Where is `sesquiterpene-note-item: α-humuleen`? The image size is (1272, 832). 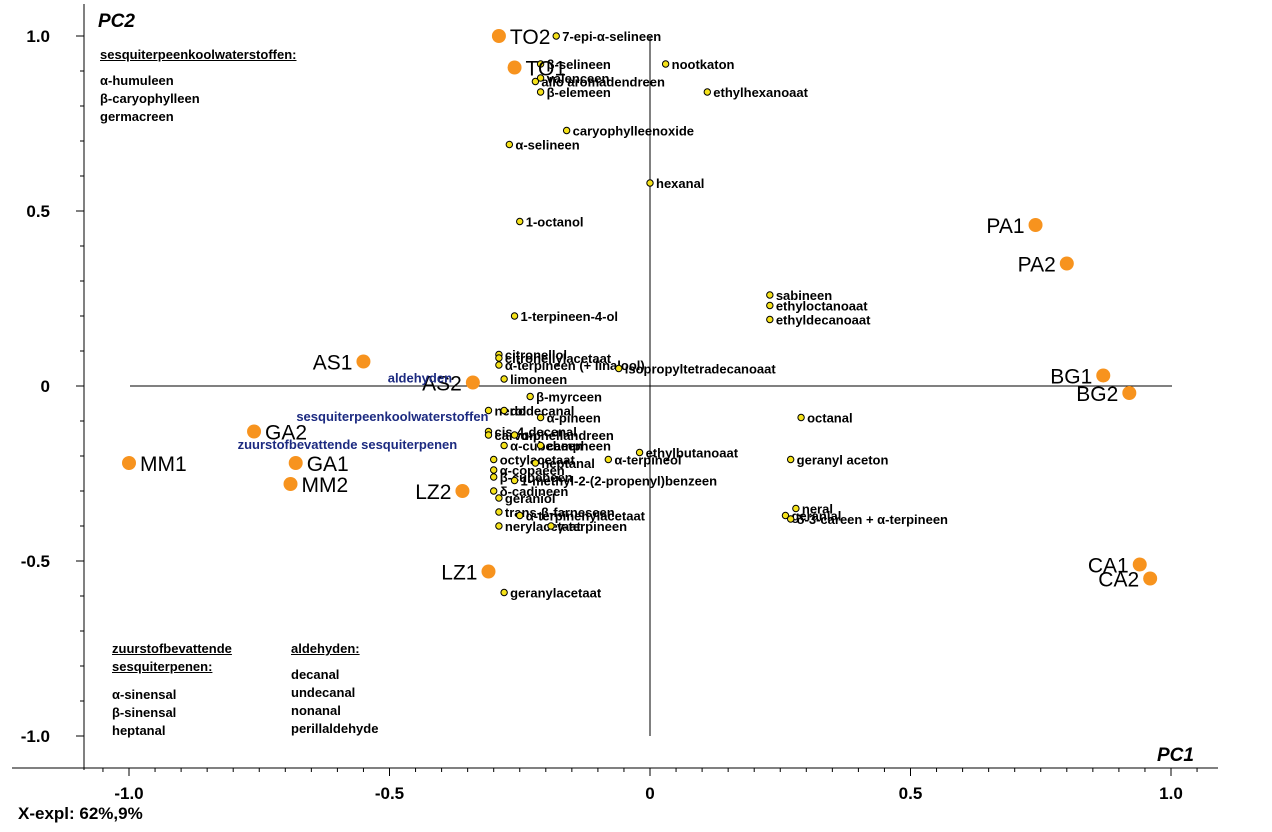
sesquiterpene-note-item: α-humuleen is located at coordinates (137, 80).